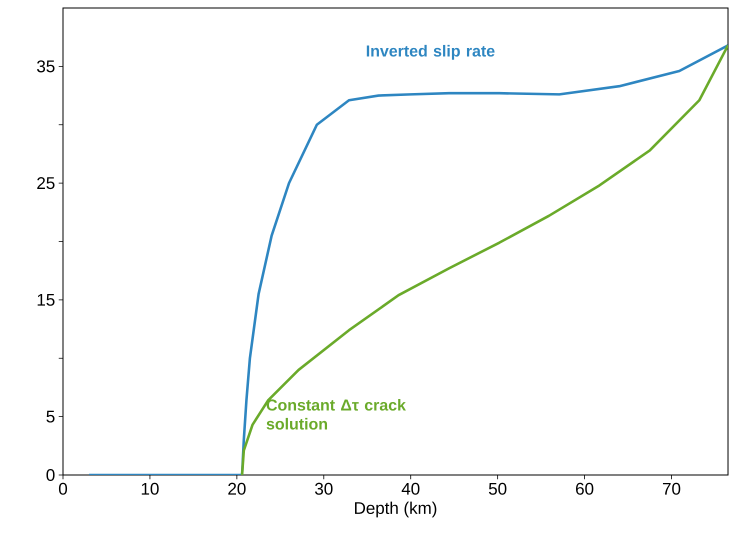  What do you see at coordinates (150, 488) in the screenshot?
I see `x-tick-label: 10` at bounding box center [150, 488].